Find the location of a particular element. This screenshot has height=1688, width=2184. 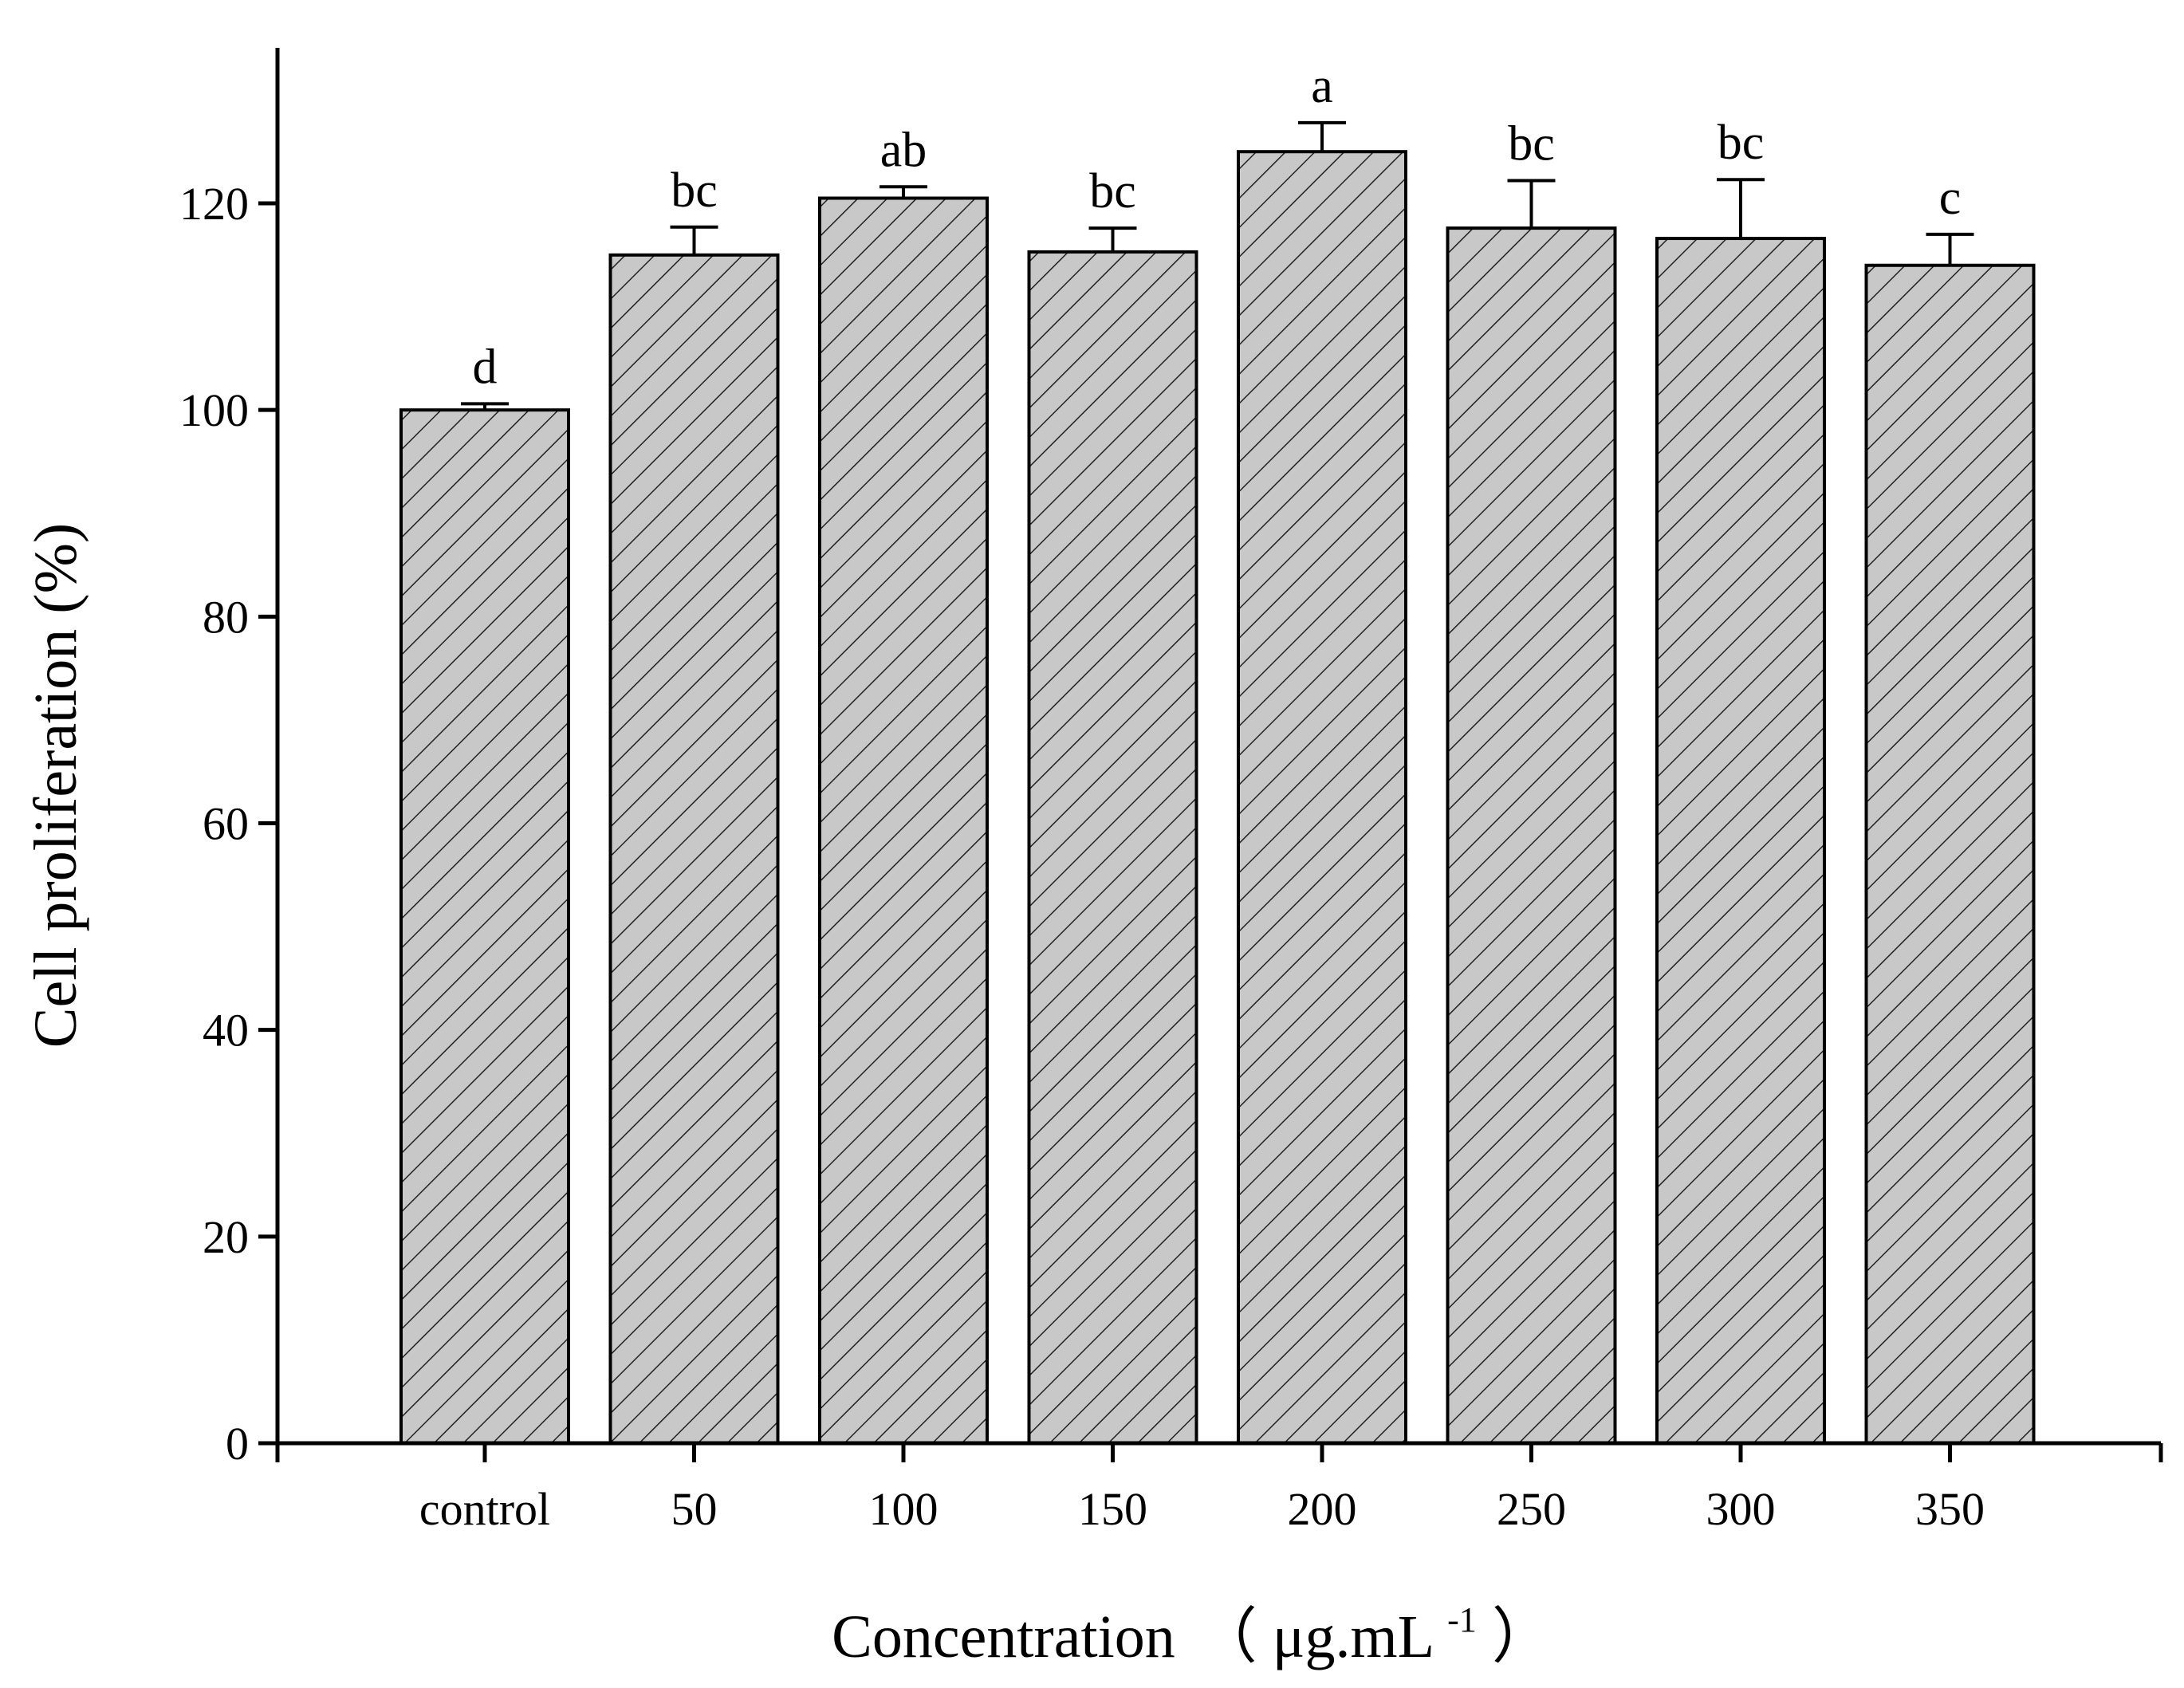

x-tick-label: 50 is located at coordinates (694, 1509).